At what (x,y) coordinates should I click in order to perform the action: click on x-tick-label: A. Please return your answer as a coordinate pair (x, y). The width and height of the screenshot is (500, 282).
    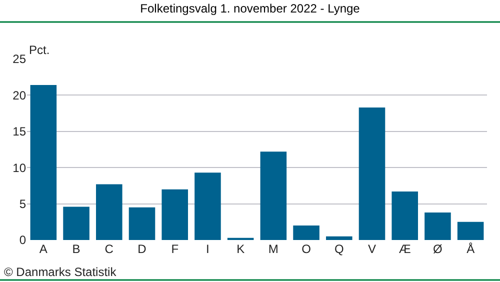
    Looking at the image, I should click on (43, 249).